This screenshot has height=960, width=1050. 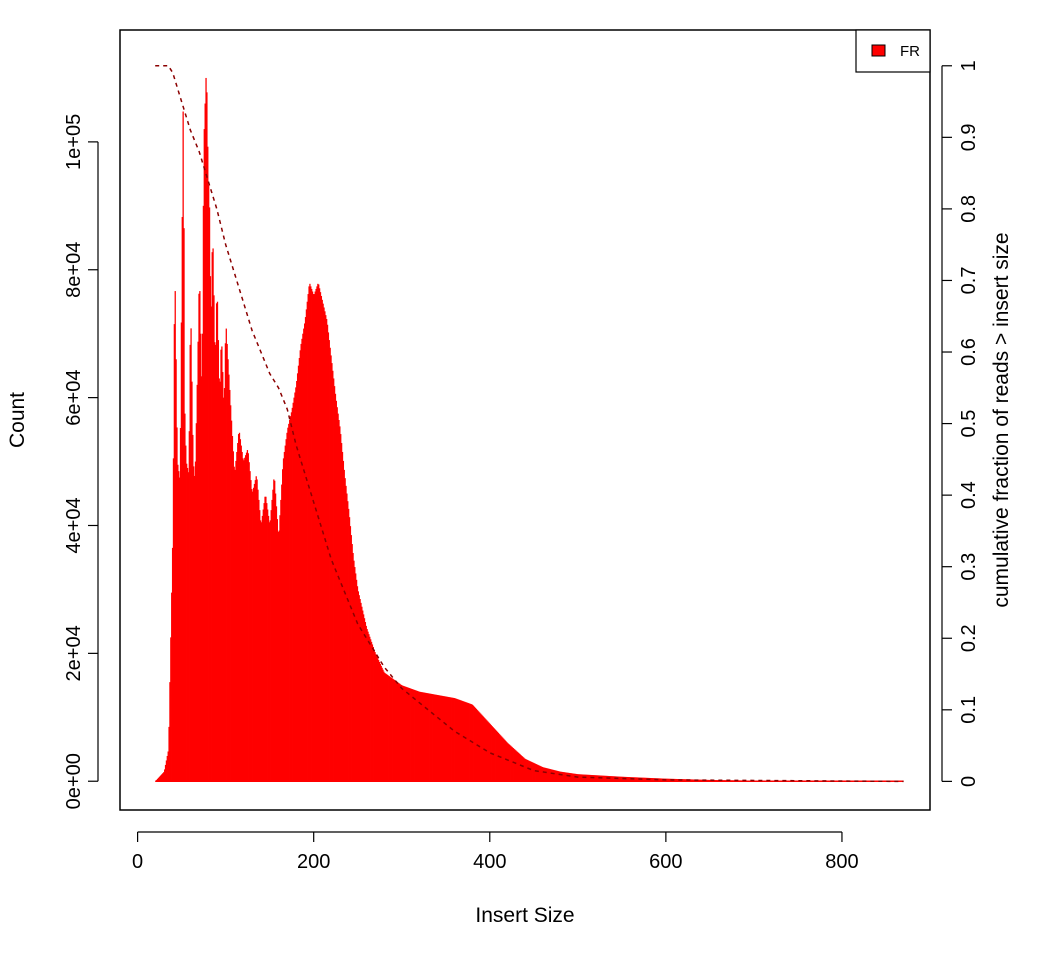 What do you see at coordinates (524, 915) in the screenshot?
I see `x-axis-title: Insert Size` at bounding box center [524, 915].